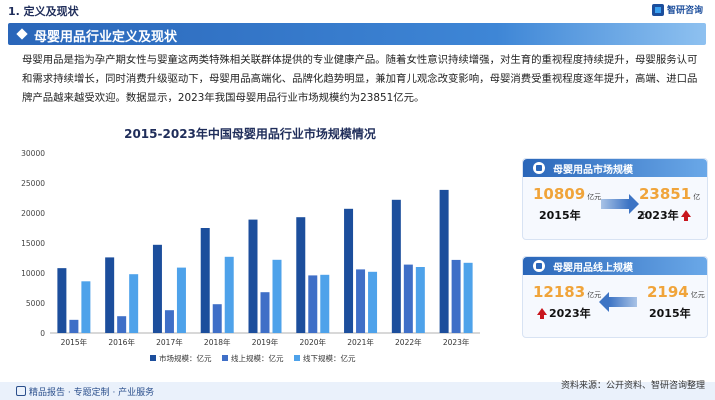 Image resolution: width=715 pixels, height=400 pixels. Describe the element at coordinates (594, 295) in the screenshot. I see `online-left-unit: 亿元` at that location.